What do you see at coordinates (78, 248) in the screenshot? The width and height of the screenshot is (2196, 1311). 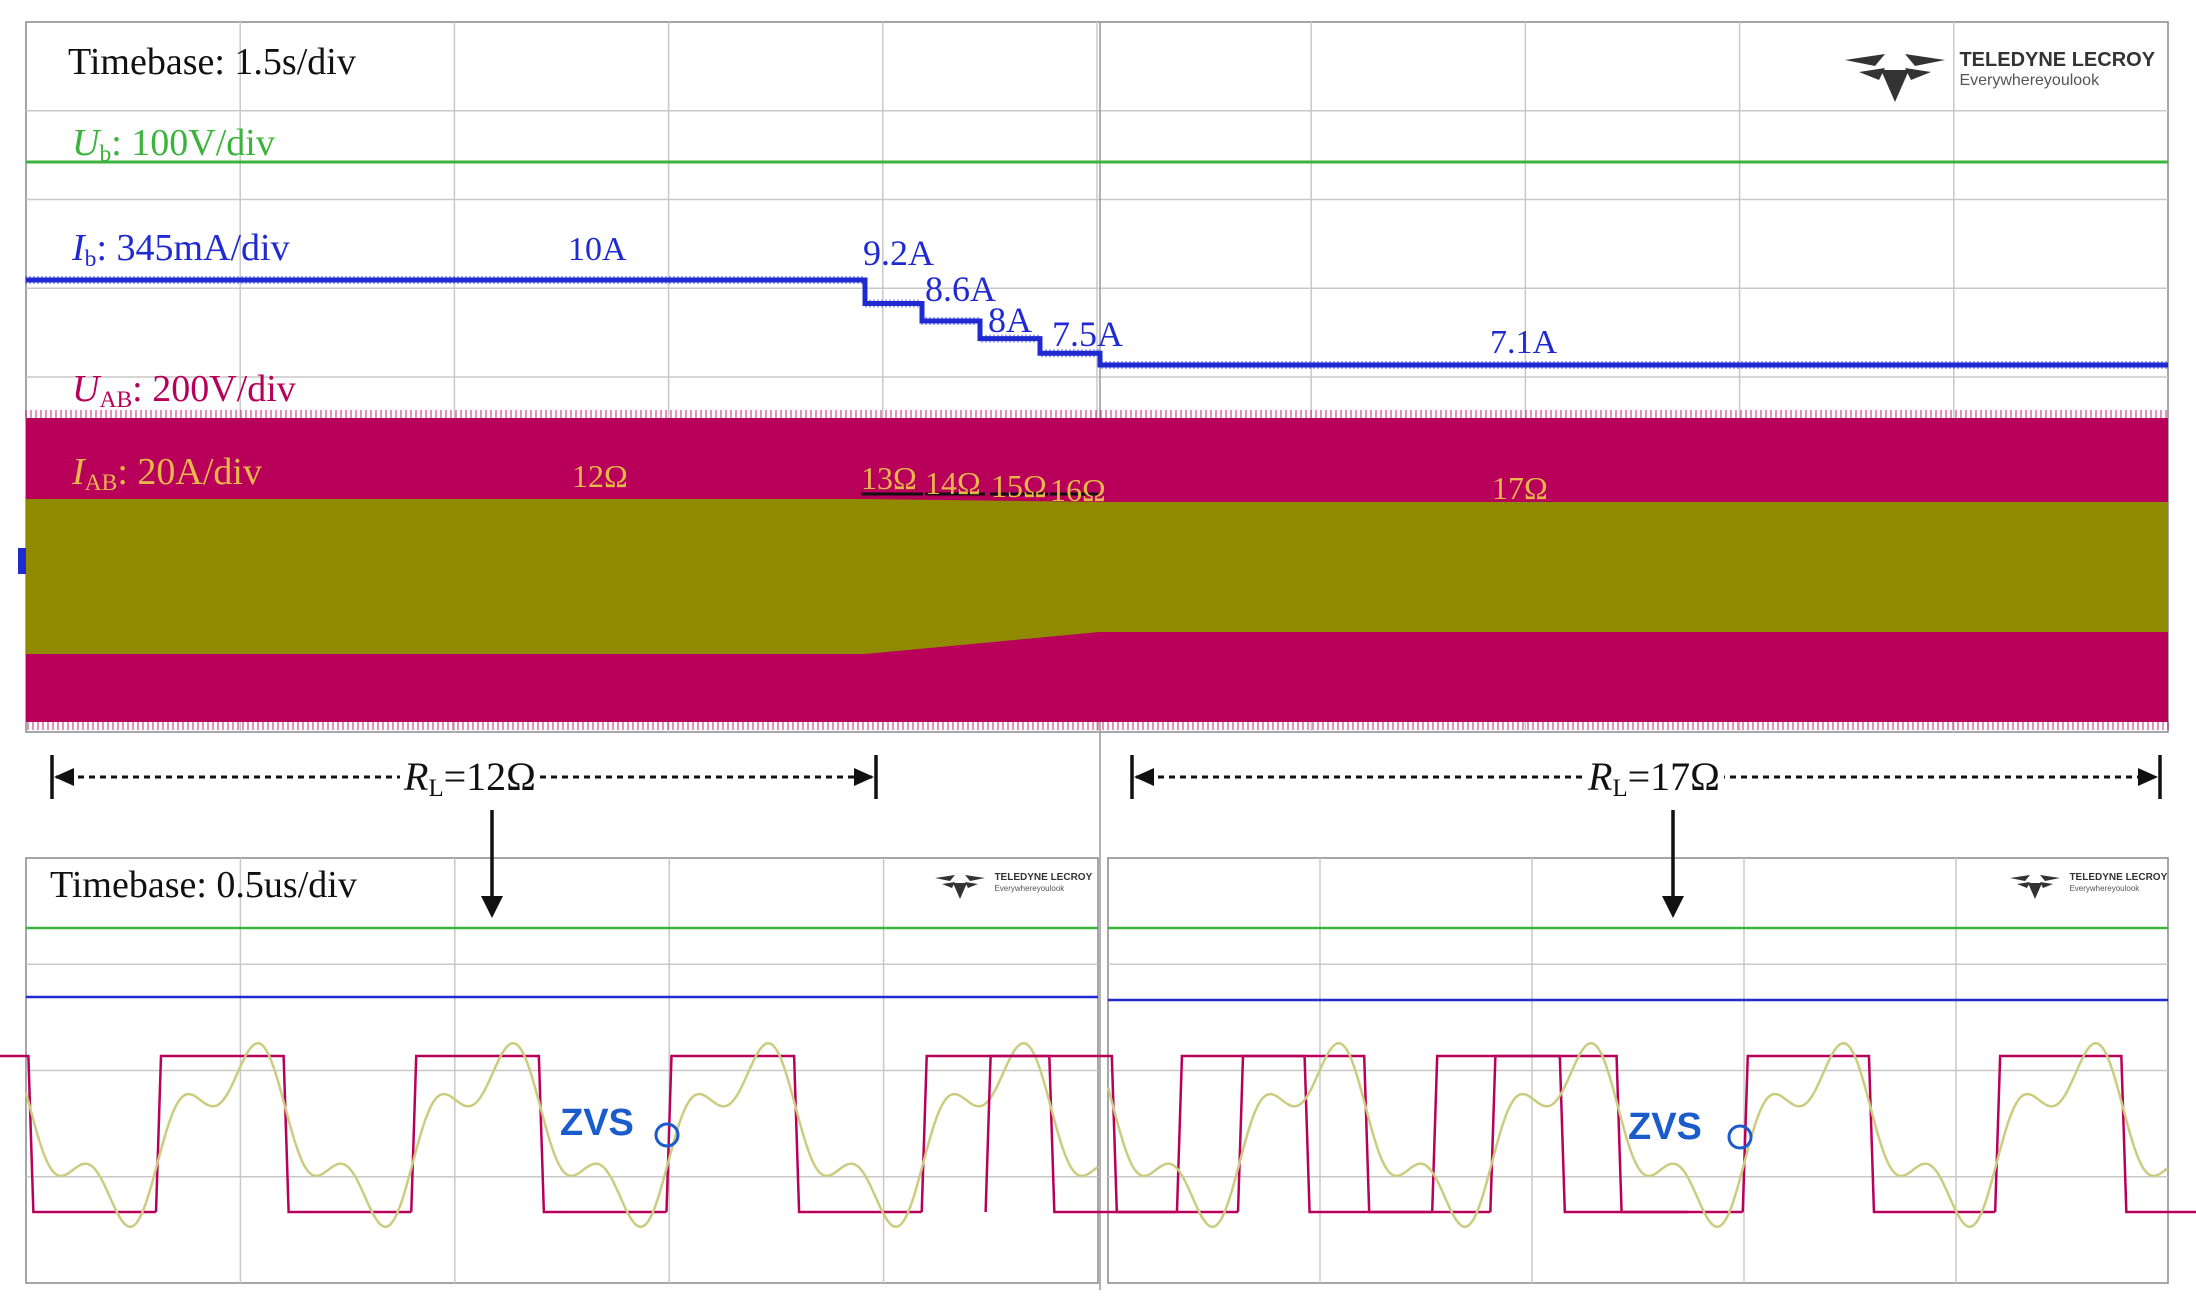 I see `ib-symbol: I` at bounding box center [78, 248].